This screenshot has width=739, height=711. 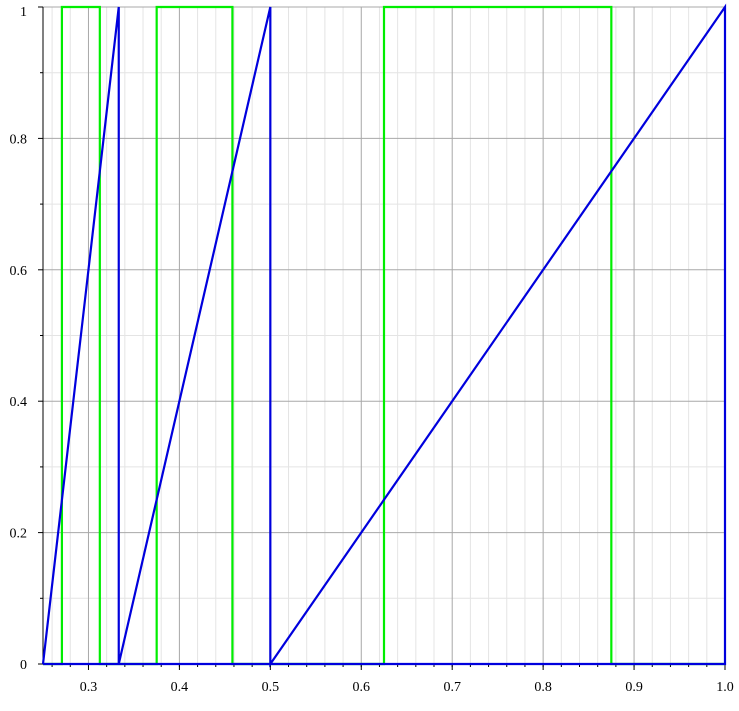 I want to click on x-tick-label: 0.3, so click(x=89, y=687).